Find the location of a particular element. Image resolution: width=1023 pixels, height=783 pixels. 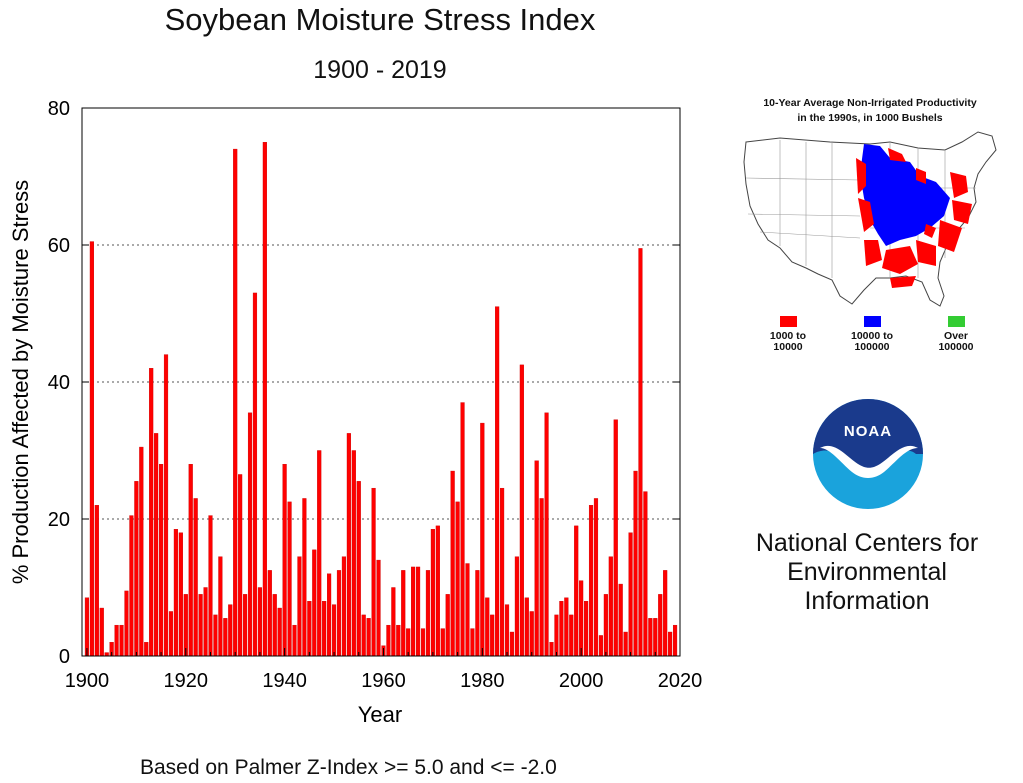

bar-1977 is located at coordinates (467, 610).